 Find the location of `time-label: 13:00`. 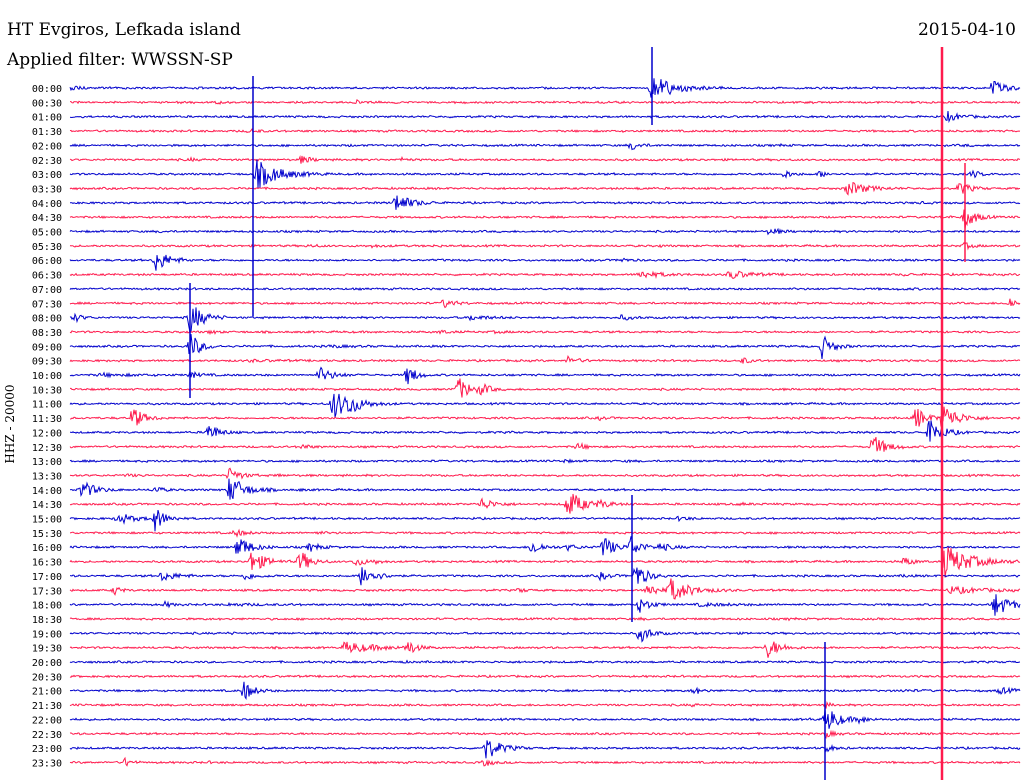

time-label: 13:00 is located at coordinates (47, 462).